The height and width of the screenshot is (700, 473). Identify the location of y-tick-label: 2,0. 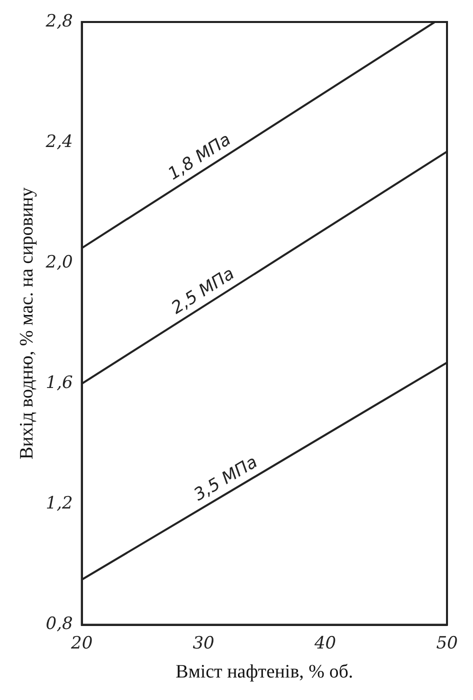
(59, 262).